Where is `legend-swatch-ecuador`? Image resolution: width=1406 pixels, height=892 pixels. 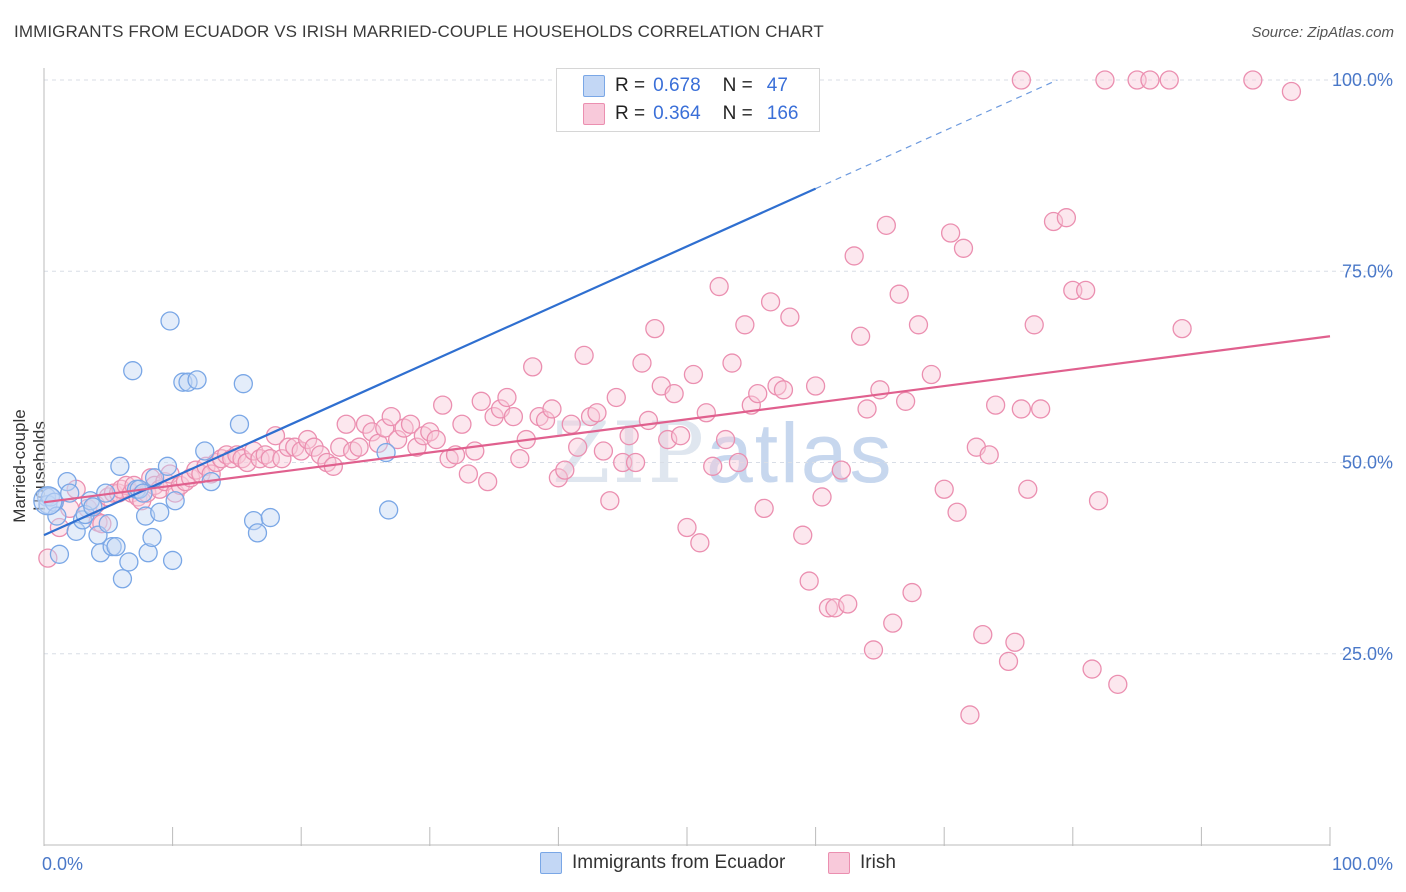 legend-swatch-ecuador is located at coordinates (594, 86).